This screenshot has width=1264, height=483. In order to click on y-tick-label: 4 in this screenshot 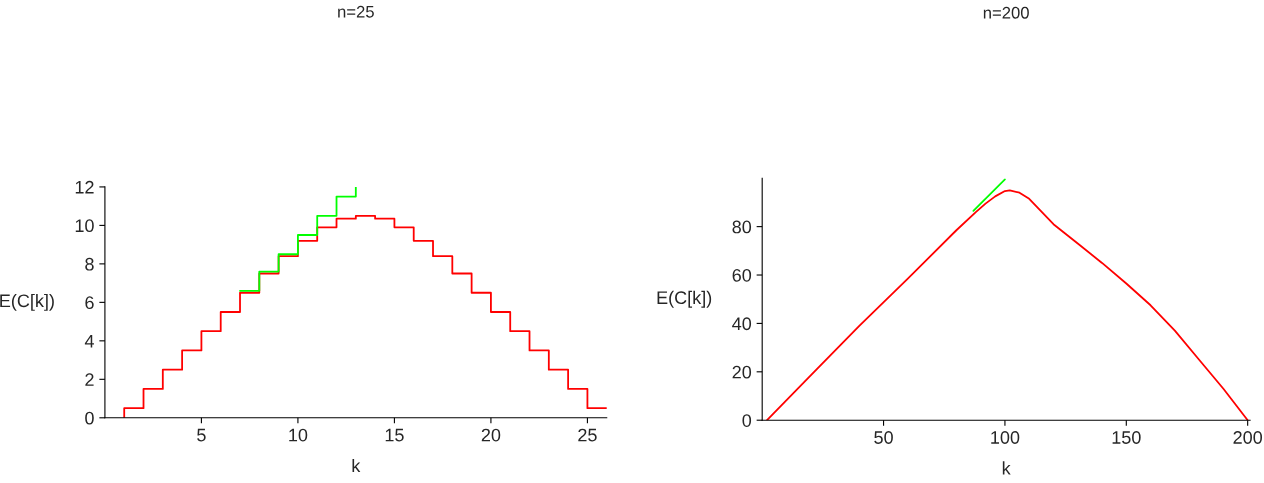, I will do `click(89, 341)`.